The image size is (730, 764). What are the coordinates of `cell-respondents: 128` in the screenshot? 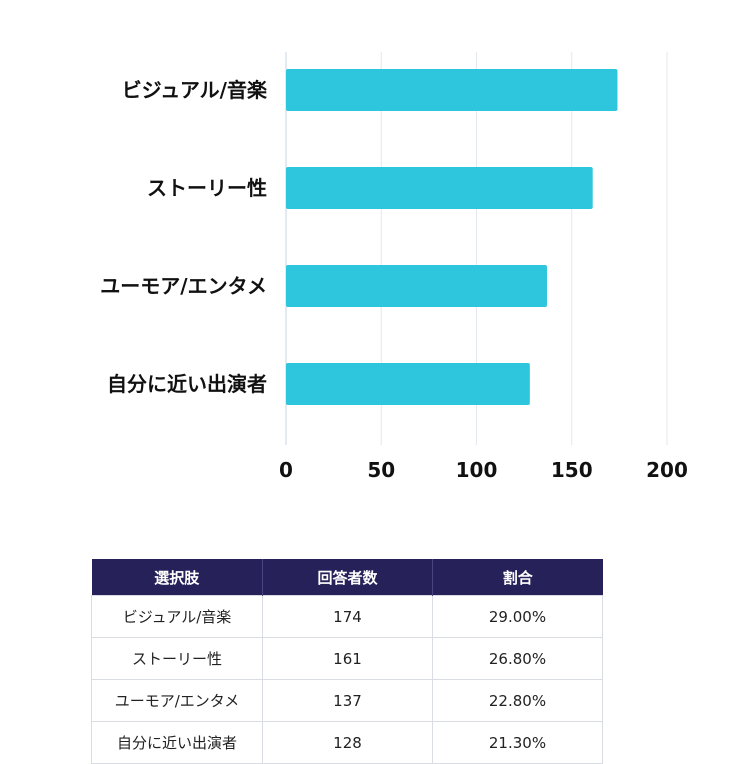 It's located at (347, 742).